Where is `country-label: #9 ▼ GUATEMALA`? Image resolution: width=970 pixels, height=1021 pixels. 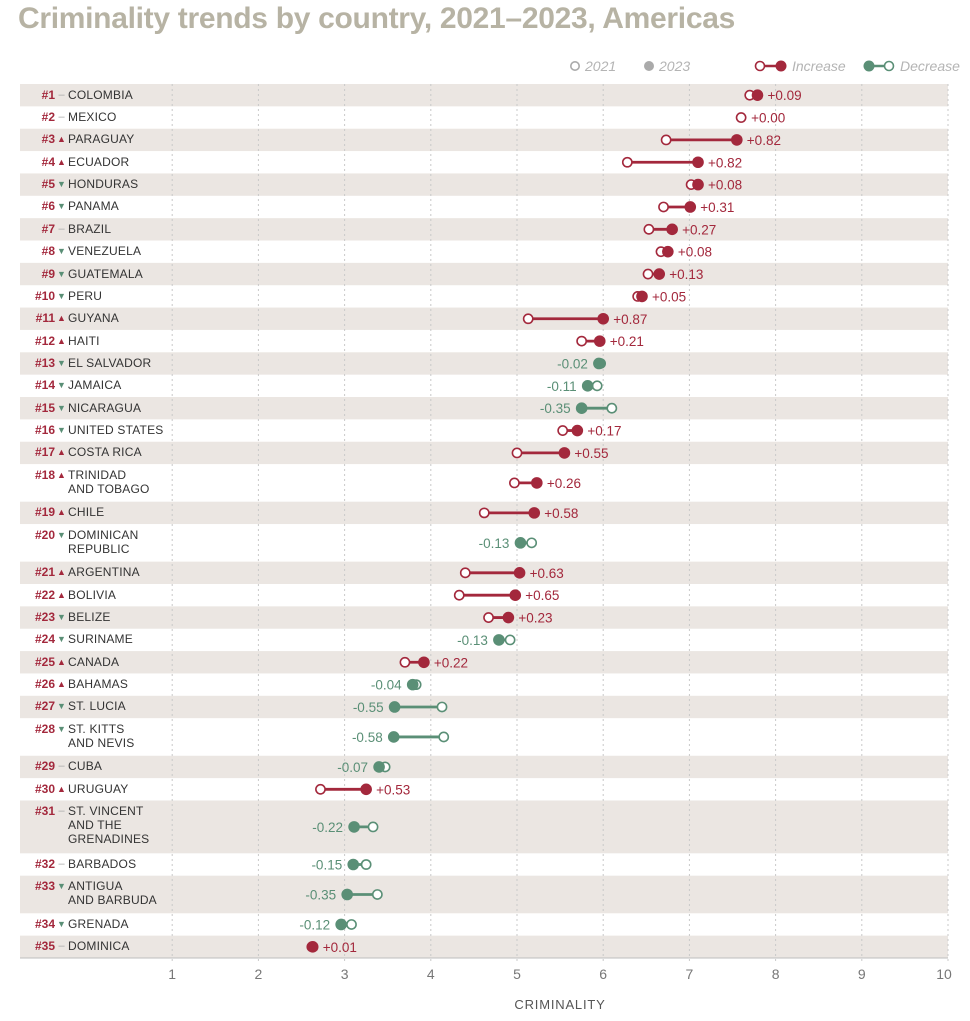
country-label: #9 ▼ GUATEMALA is located at coordinates (81, 274).